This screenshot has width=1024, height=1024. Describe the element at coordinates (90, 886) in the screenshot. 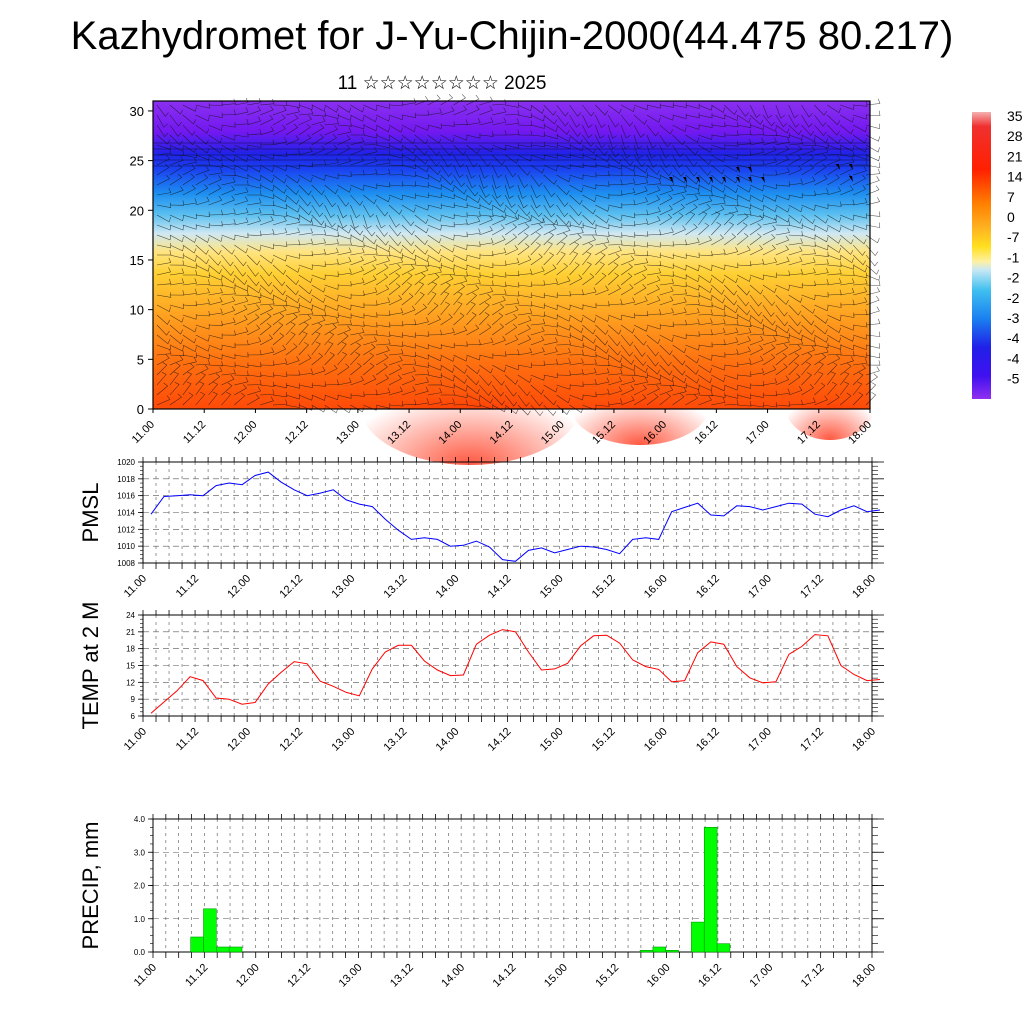

I see `y-axis-label: PRECIP, mm` at that location.